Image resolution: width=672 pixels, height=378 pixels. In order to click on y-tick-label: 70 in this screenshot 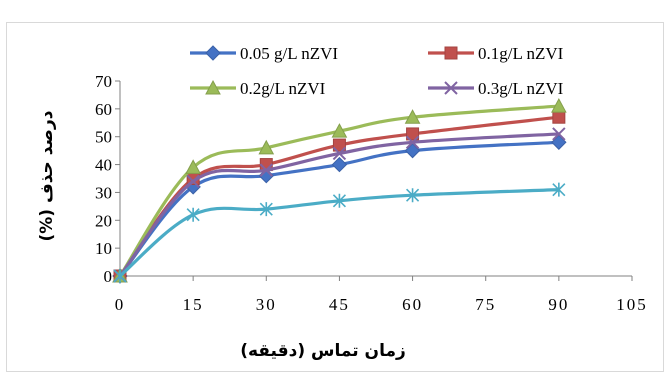, I will do `click(103, 81)`.